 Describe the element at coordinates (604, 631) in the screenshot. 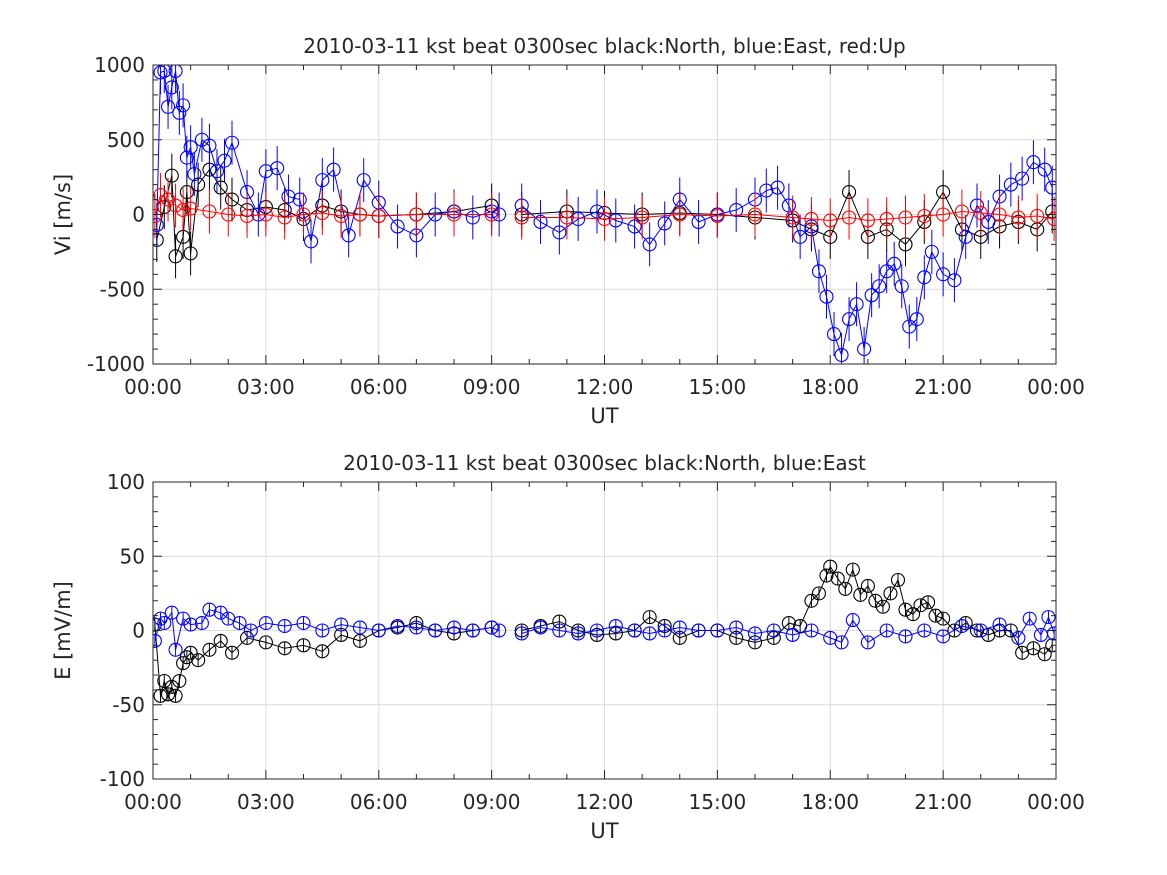

I see `series-north` at that location.